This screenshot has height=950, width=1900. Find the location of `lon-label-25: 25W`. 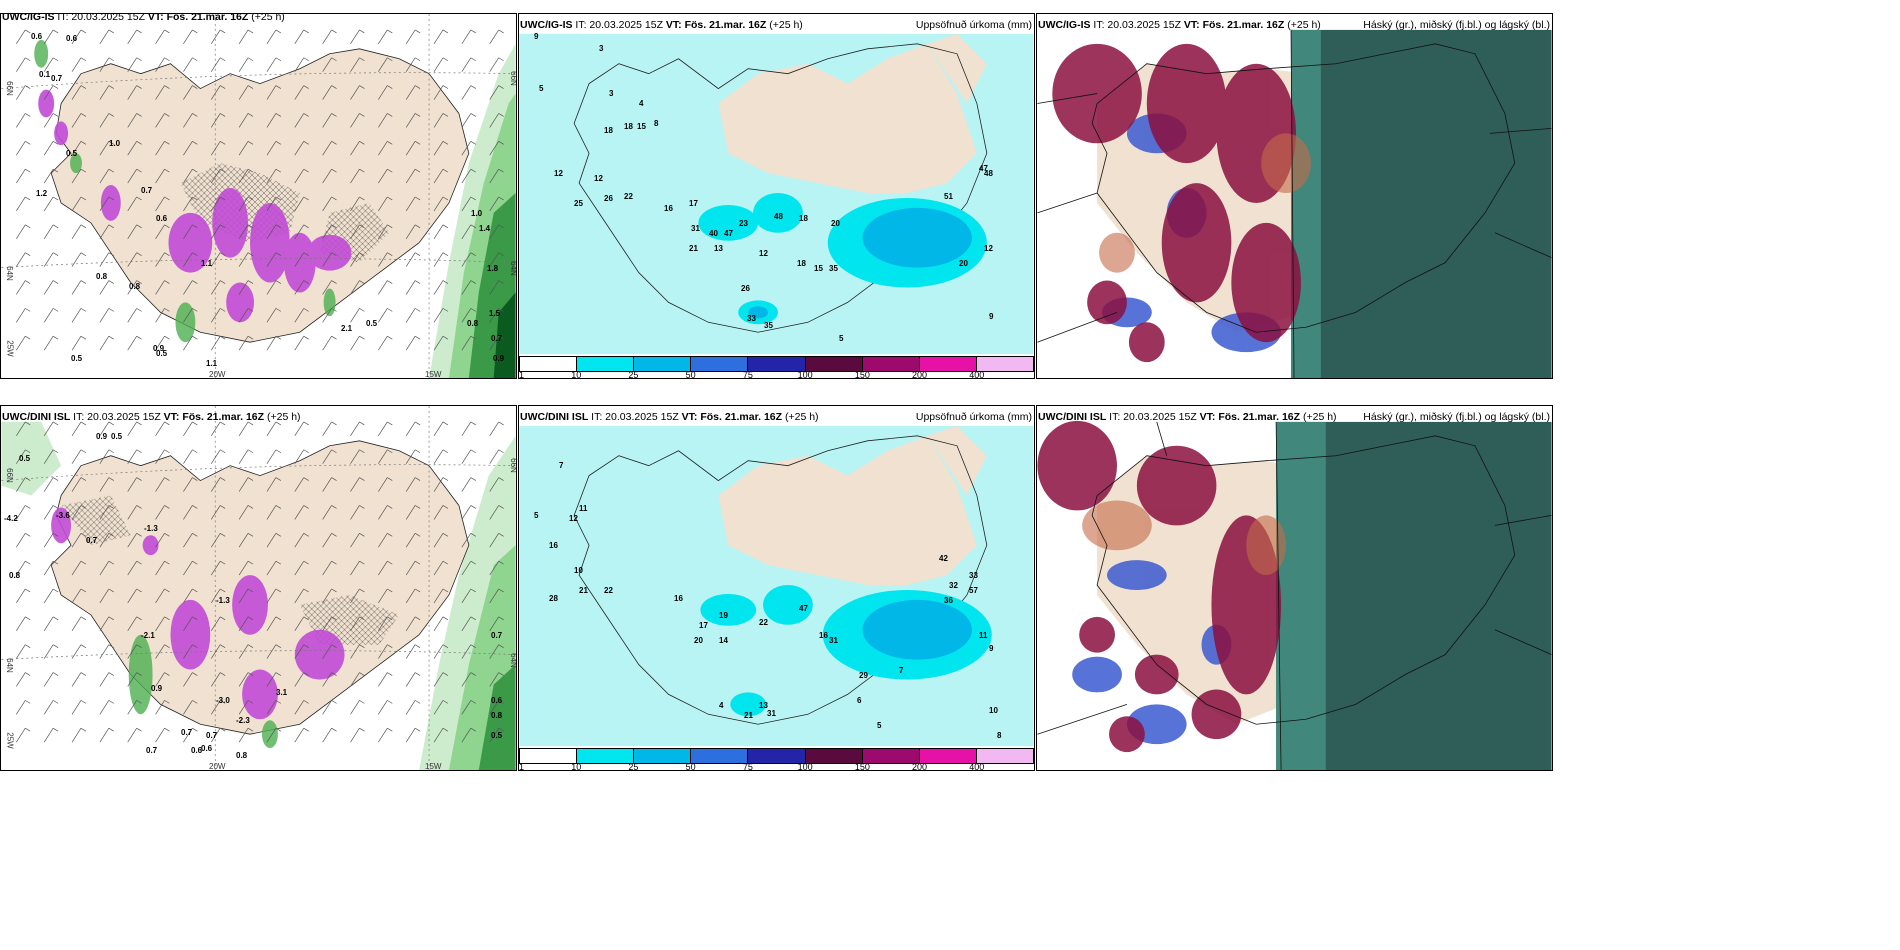

lon-label-25: 25W is located at coordinates (10, 348).